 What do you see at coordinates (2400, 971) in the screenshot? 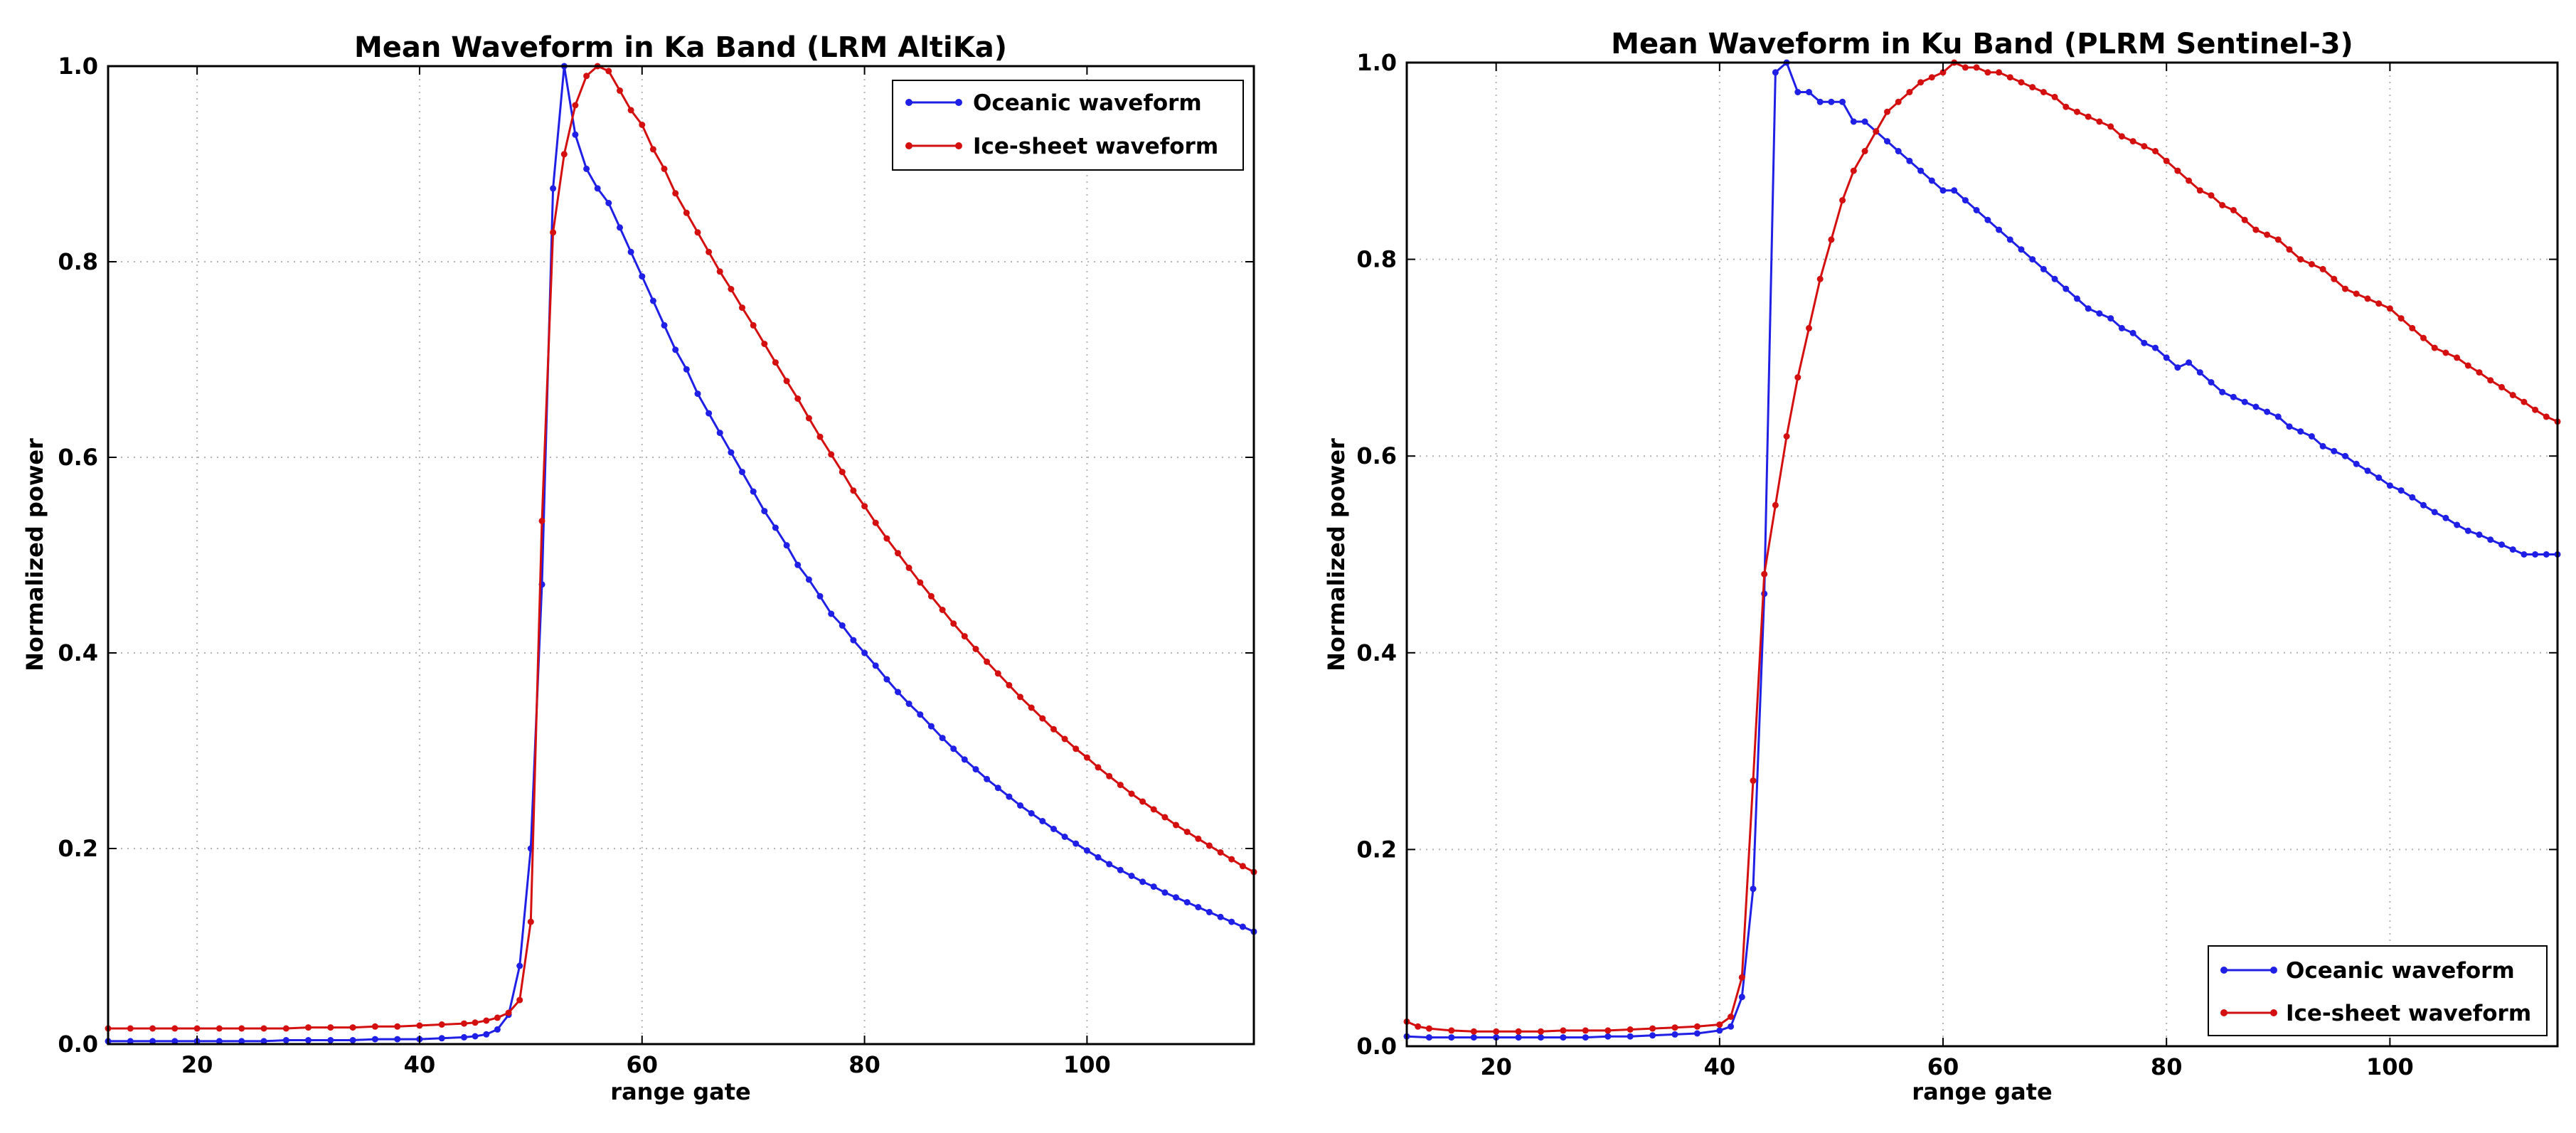
I see `ku-legend-oceanic-label: Oceanic waveform` at bounding box center [2400, 971].